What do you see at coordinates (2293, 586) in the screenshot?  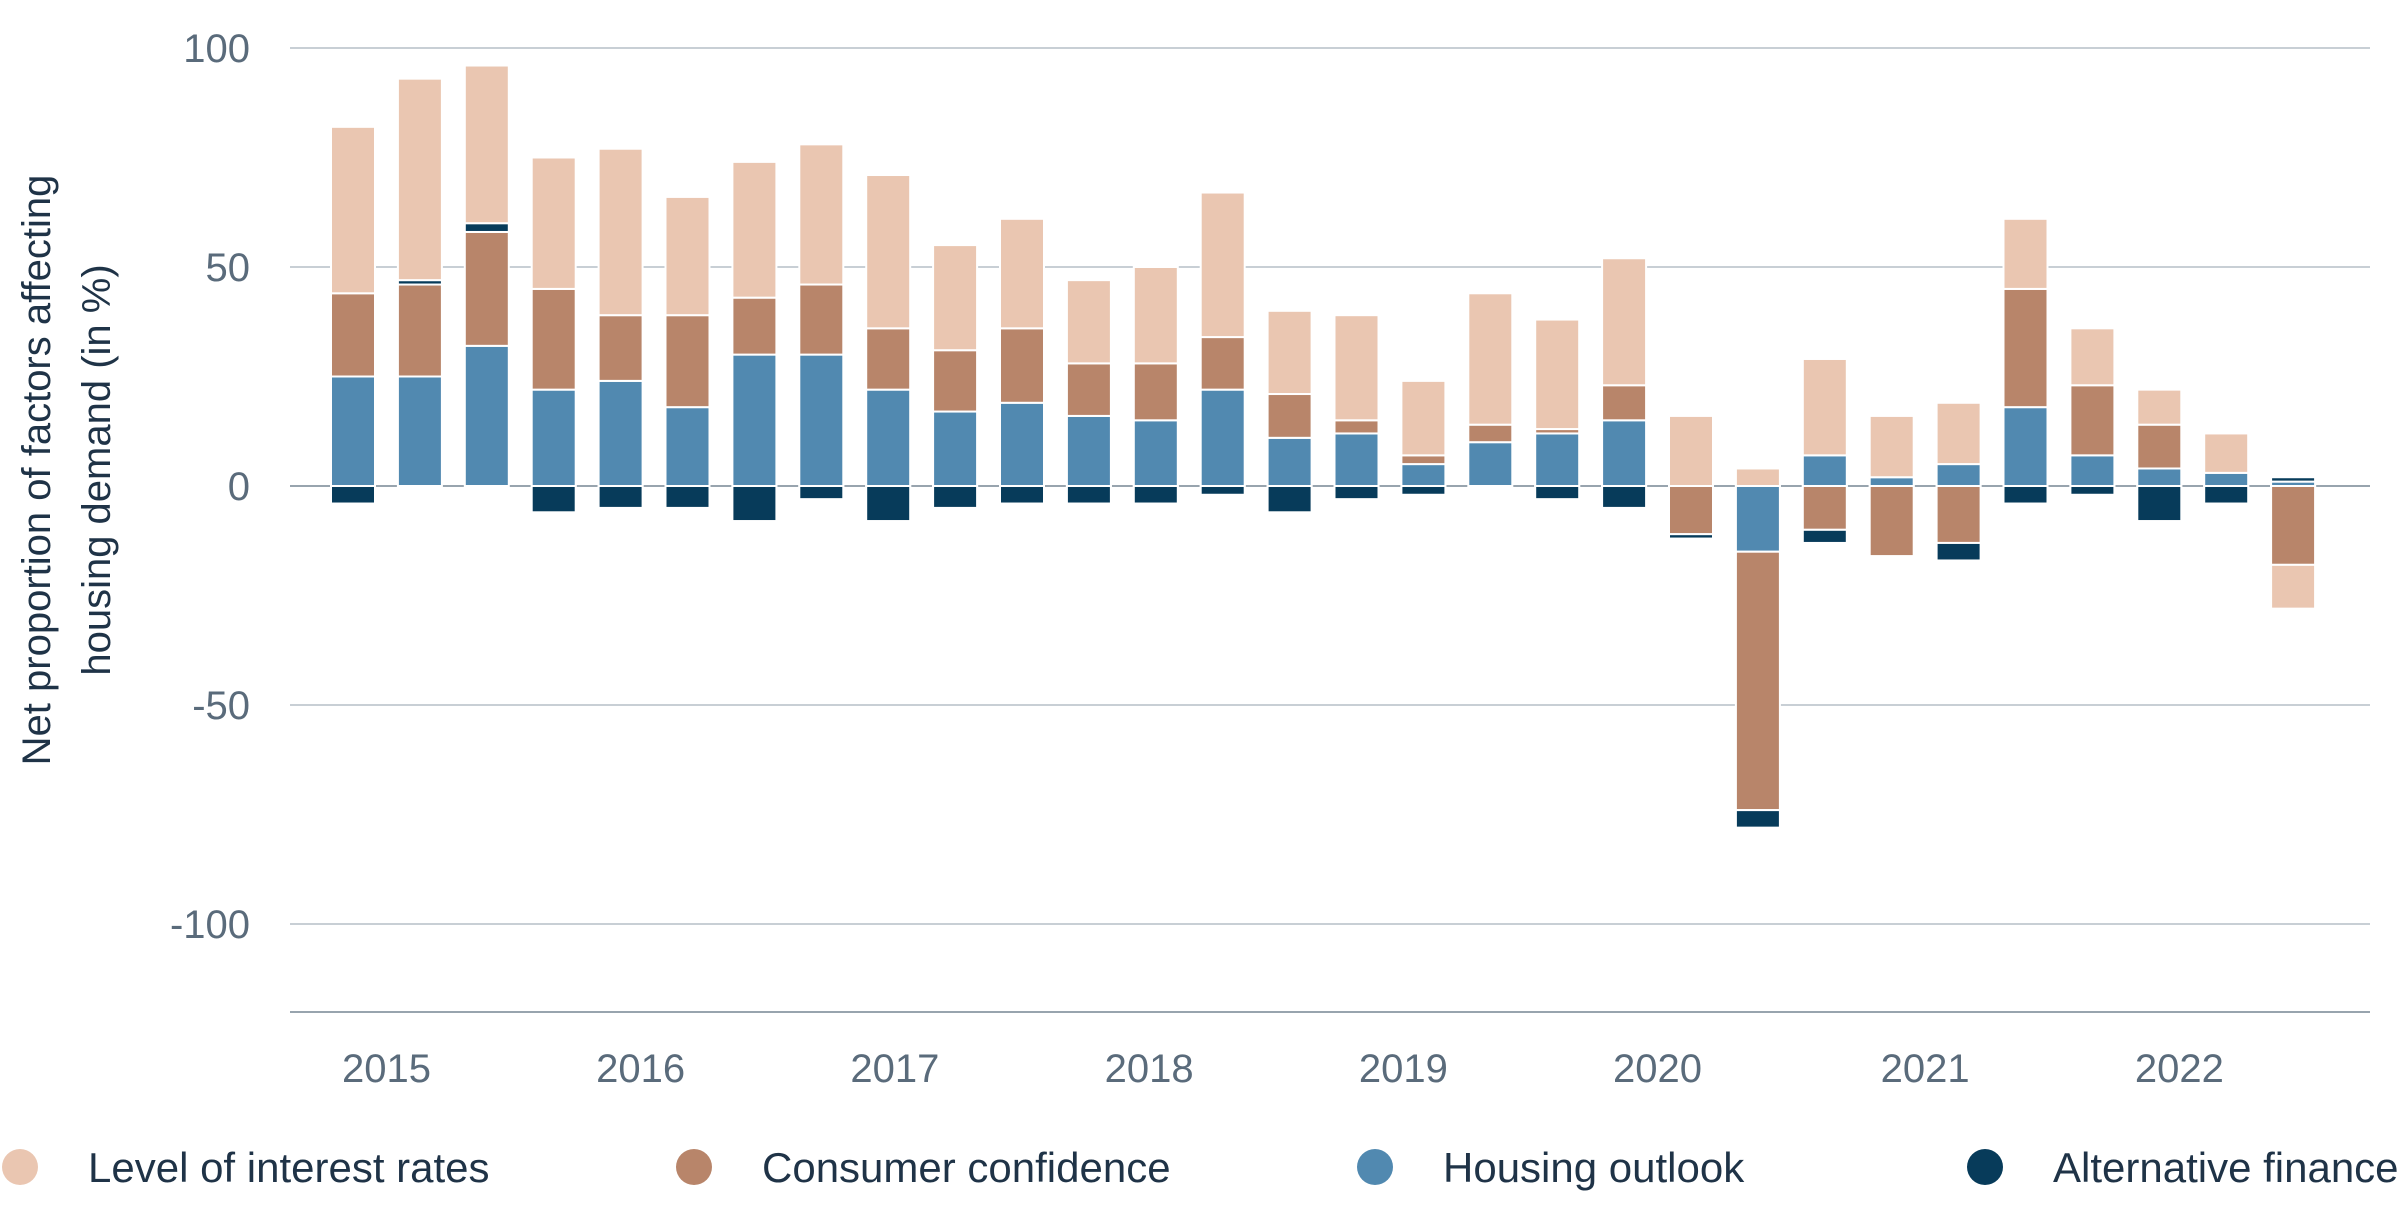 I see `bar-2022-q2-level-of-interest-rates` at bounding box center [2293, 586].